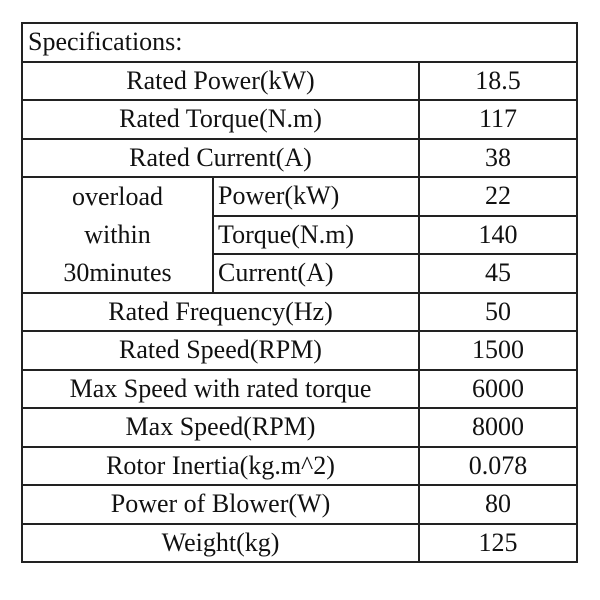 Image resolution: width=600 pixels, height=600 pixels. I want to click on table-header-row: Specifications:, so click(299, 42).